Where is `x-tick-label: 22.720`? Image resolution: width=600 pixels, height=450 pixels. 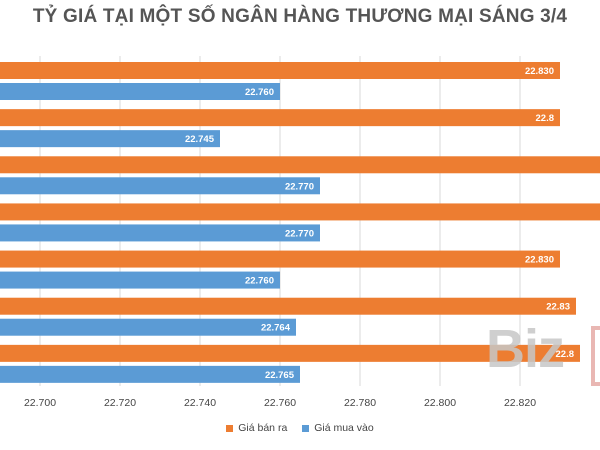
x-tick-label: 22.720 is located at coordinates (120, 403).